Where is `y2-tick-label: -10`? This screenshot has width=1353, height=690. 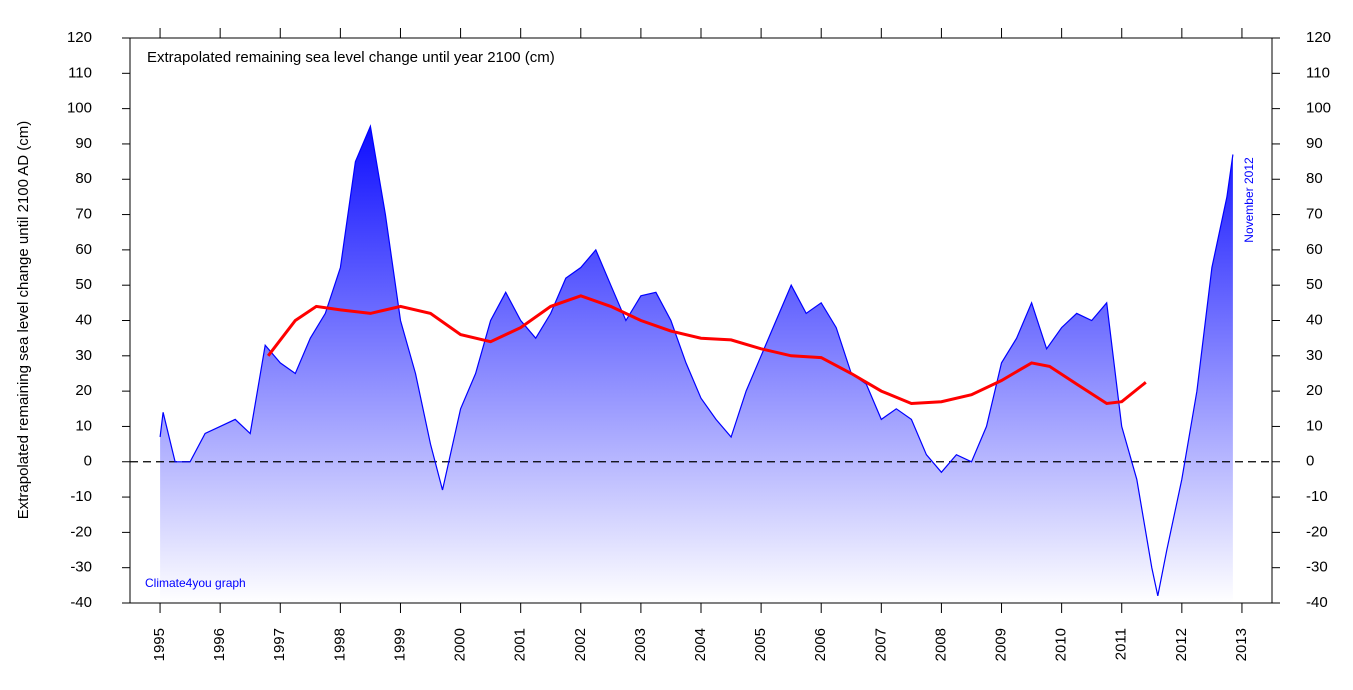
y2-tick-label: -10 is located at coordinates (1317, 496).